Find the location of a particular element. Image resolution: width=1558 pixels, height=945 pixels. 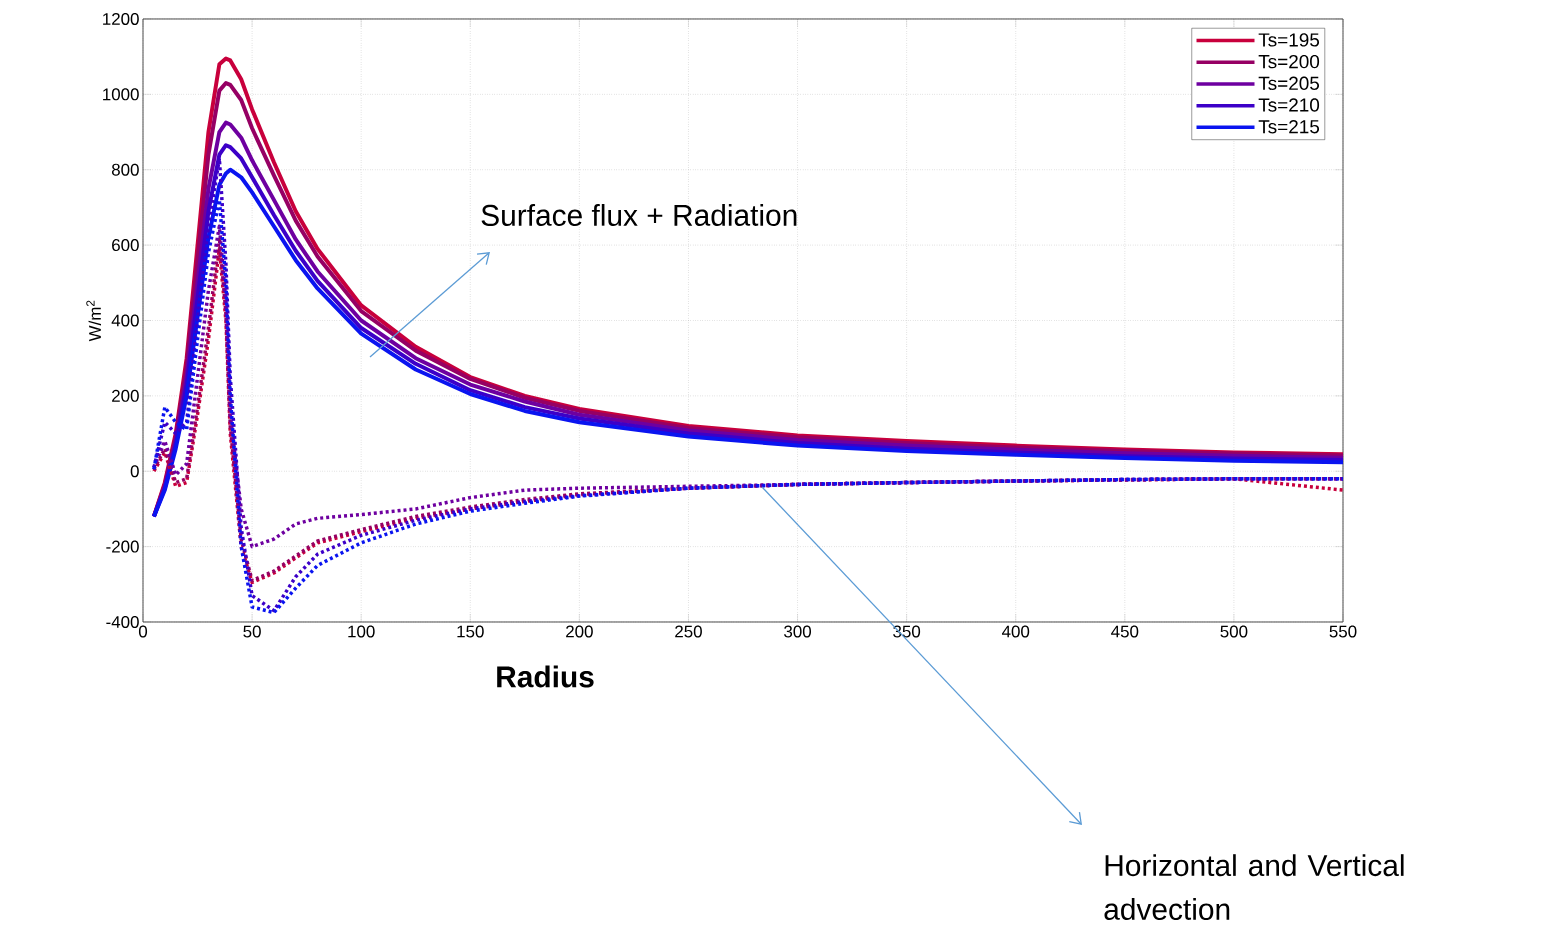

x-tick-label: 300 is located at coordinates (798, 631).